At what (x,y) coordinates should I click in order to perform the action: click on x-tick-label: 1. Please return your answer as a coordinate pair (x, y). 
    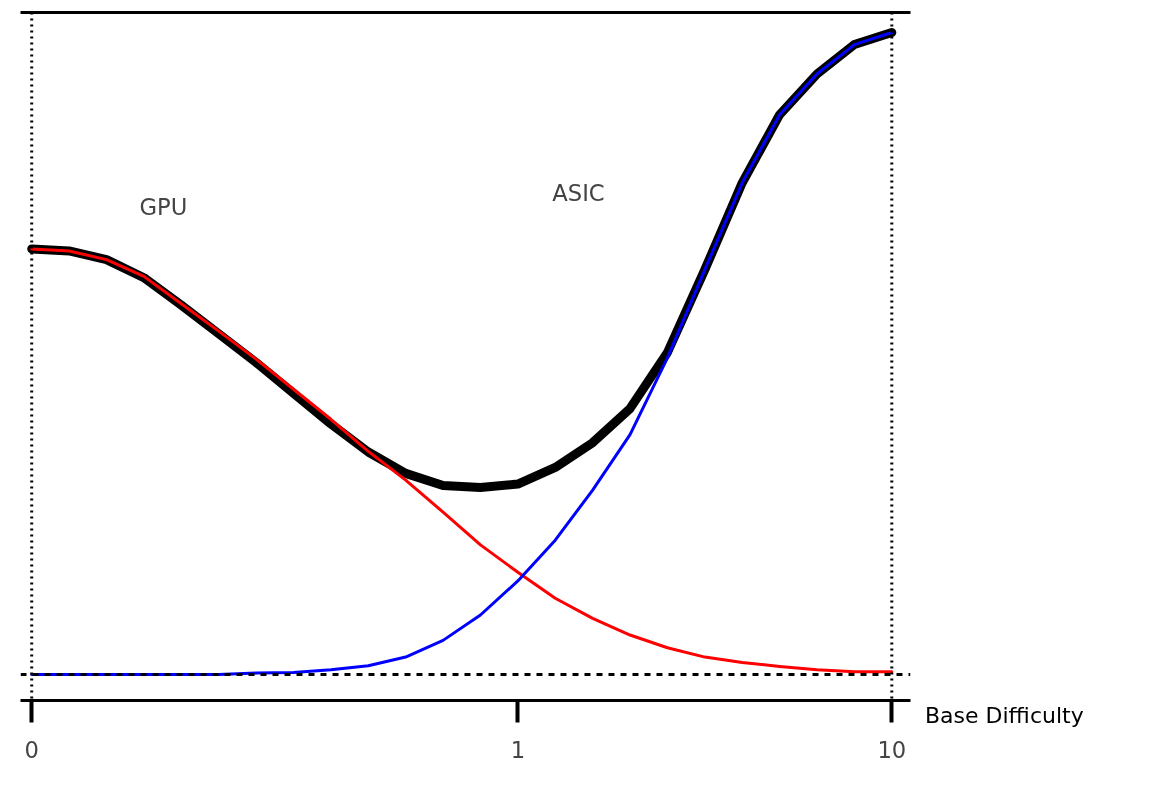
    Looking at the image, I should click on (518, 749).